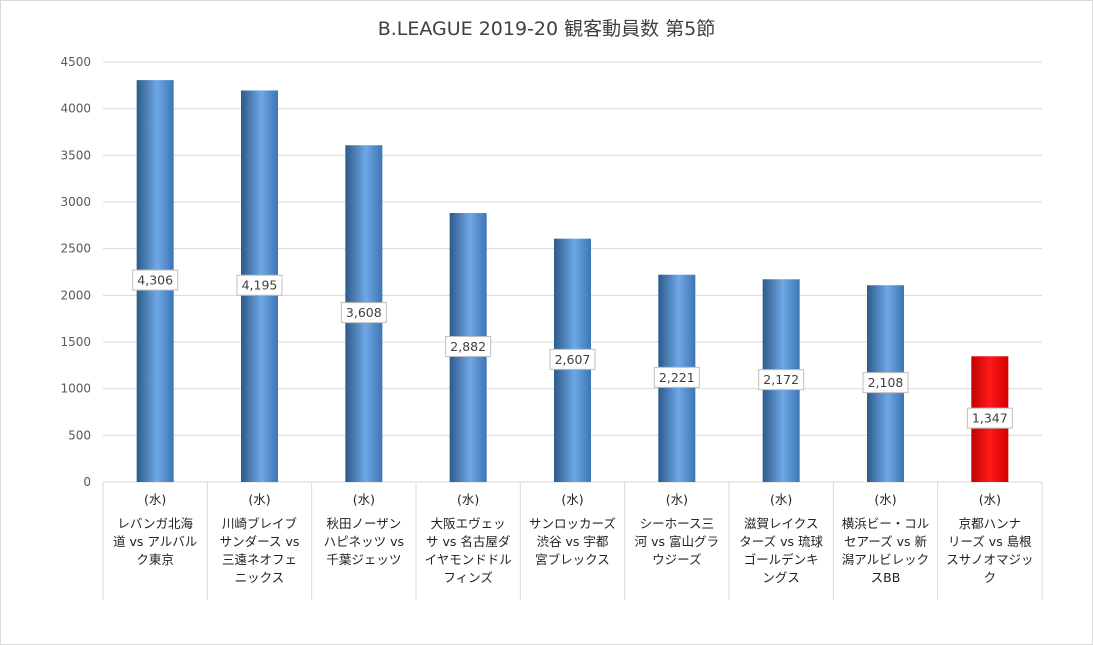  Describe the element at coordinates (259, 550) in the screenshot. I see `category-name: 川崎ブレイブ サンダース vs 三遠ネオフェ ニックス` at that location.